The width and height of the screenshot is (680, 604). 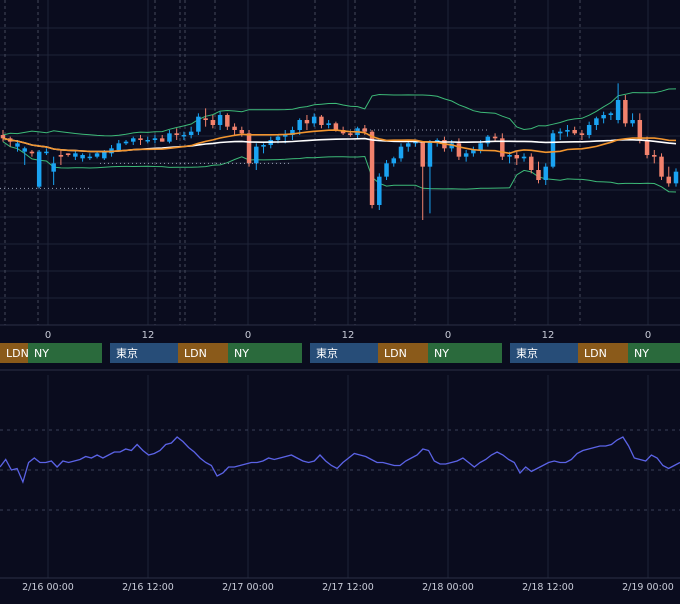 I want to click on bollinger-lower-line, so click(x=339, y=167).